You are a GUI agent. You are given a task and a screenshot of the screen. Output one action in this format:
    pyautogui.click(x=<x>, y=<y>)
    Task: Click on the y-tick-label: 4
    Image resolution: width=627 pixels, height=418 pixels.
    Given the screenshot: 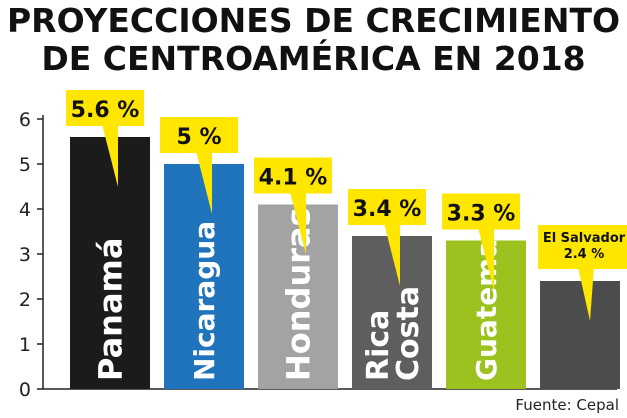 What is the action you would take?
    pyautogui.click(x=25, y=210)
    